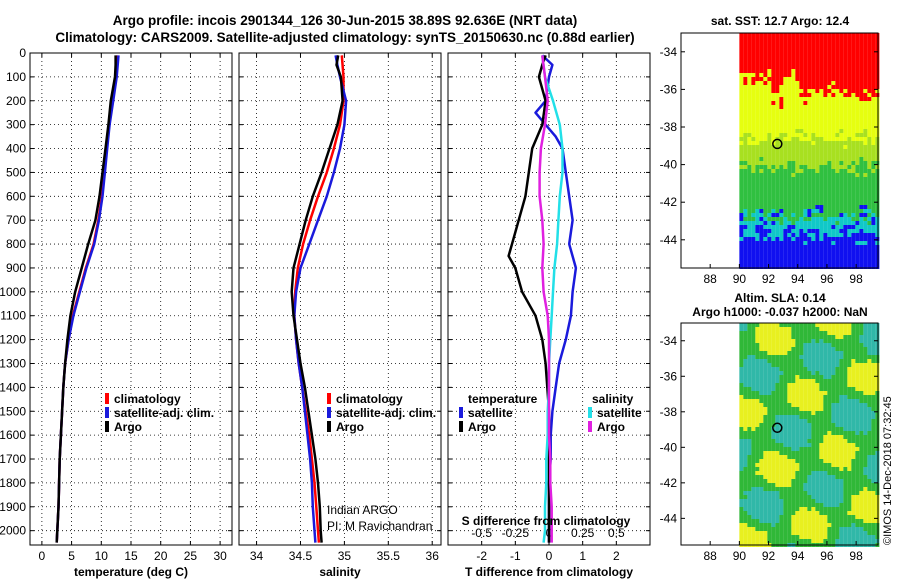 The image size is (900, 580). What do you see at coordinates (590, 412) in the screenshot?
I see `legend-s-satellite-swatch` at bounding box center [590, 412].